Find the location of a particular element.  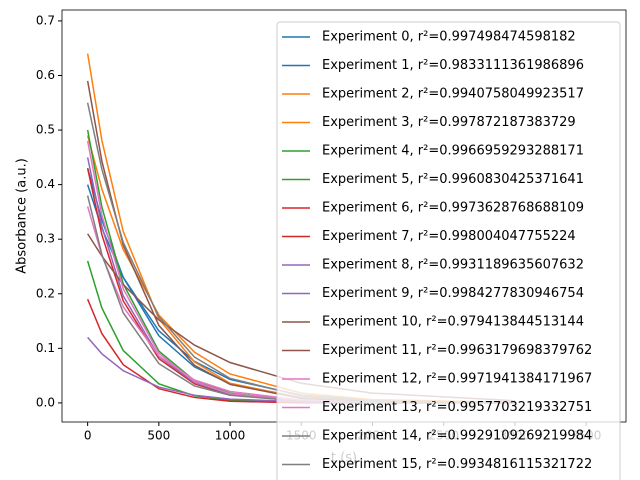

x-tick-label: 500 is located at coordinates (158, 436).